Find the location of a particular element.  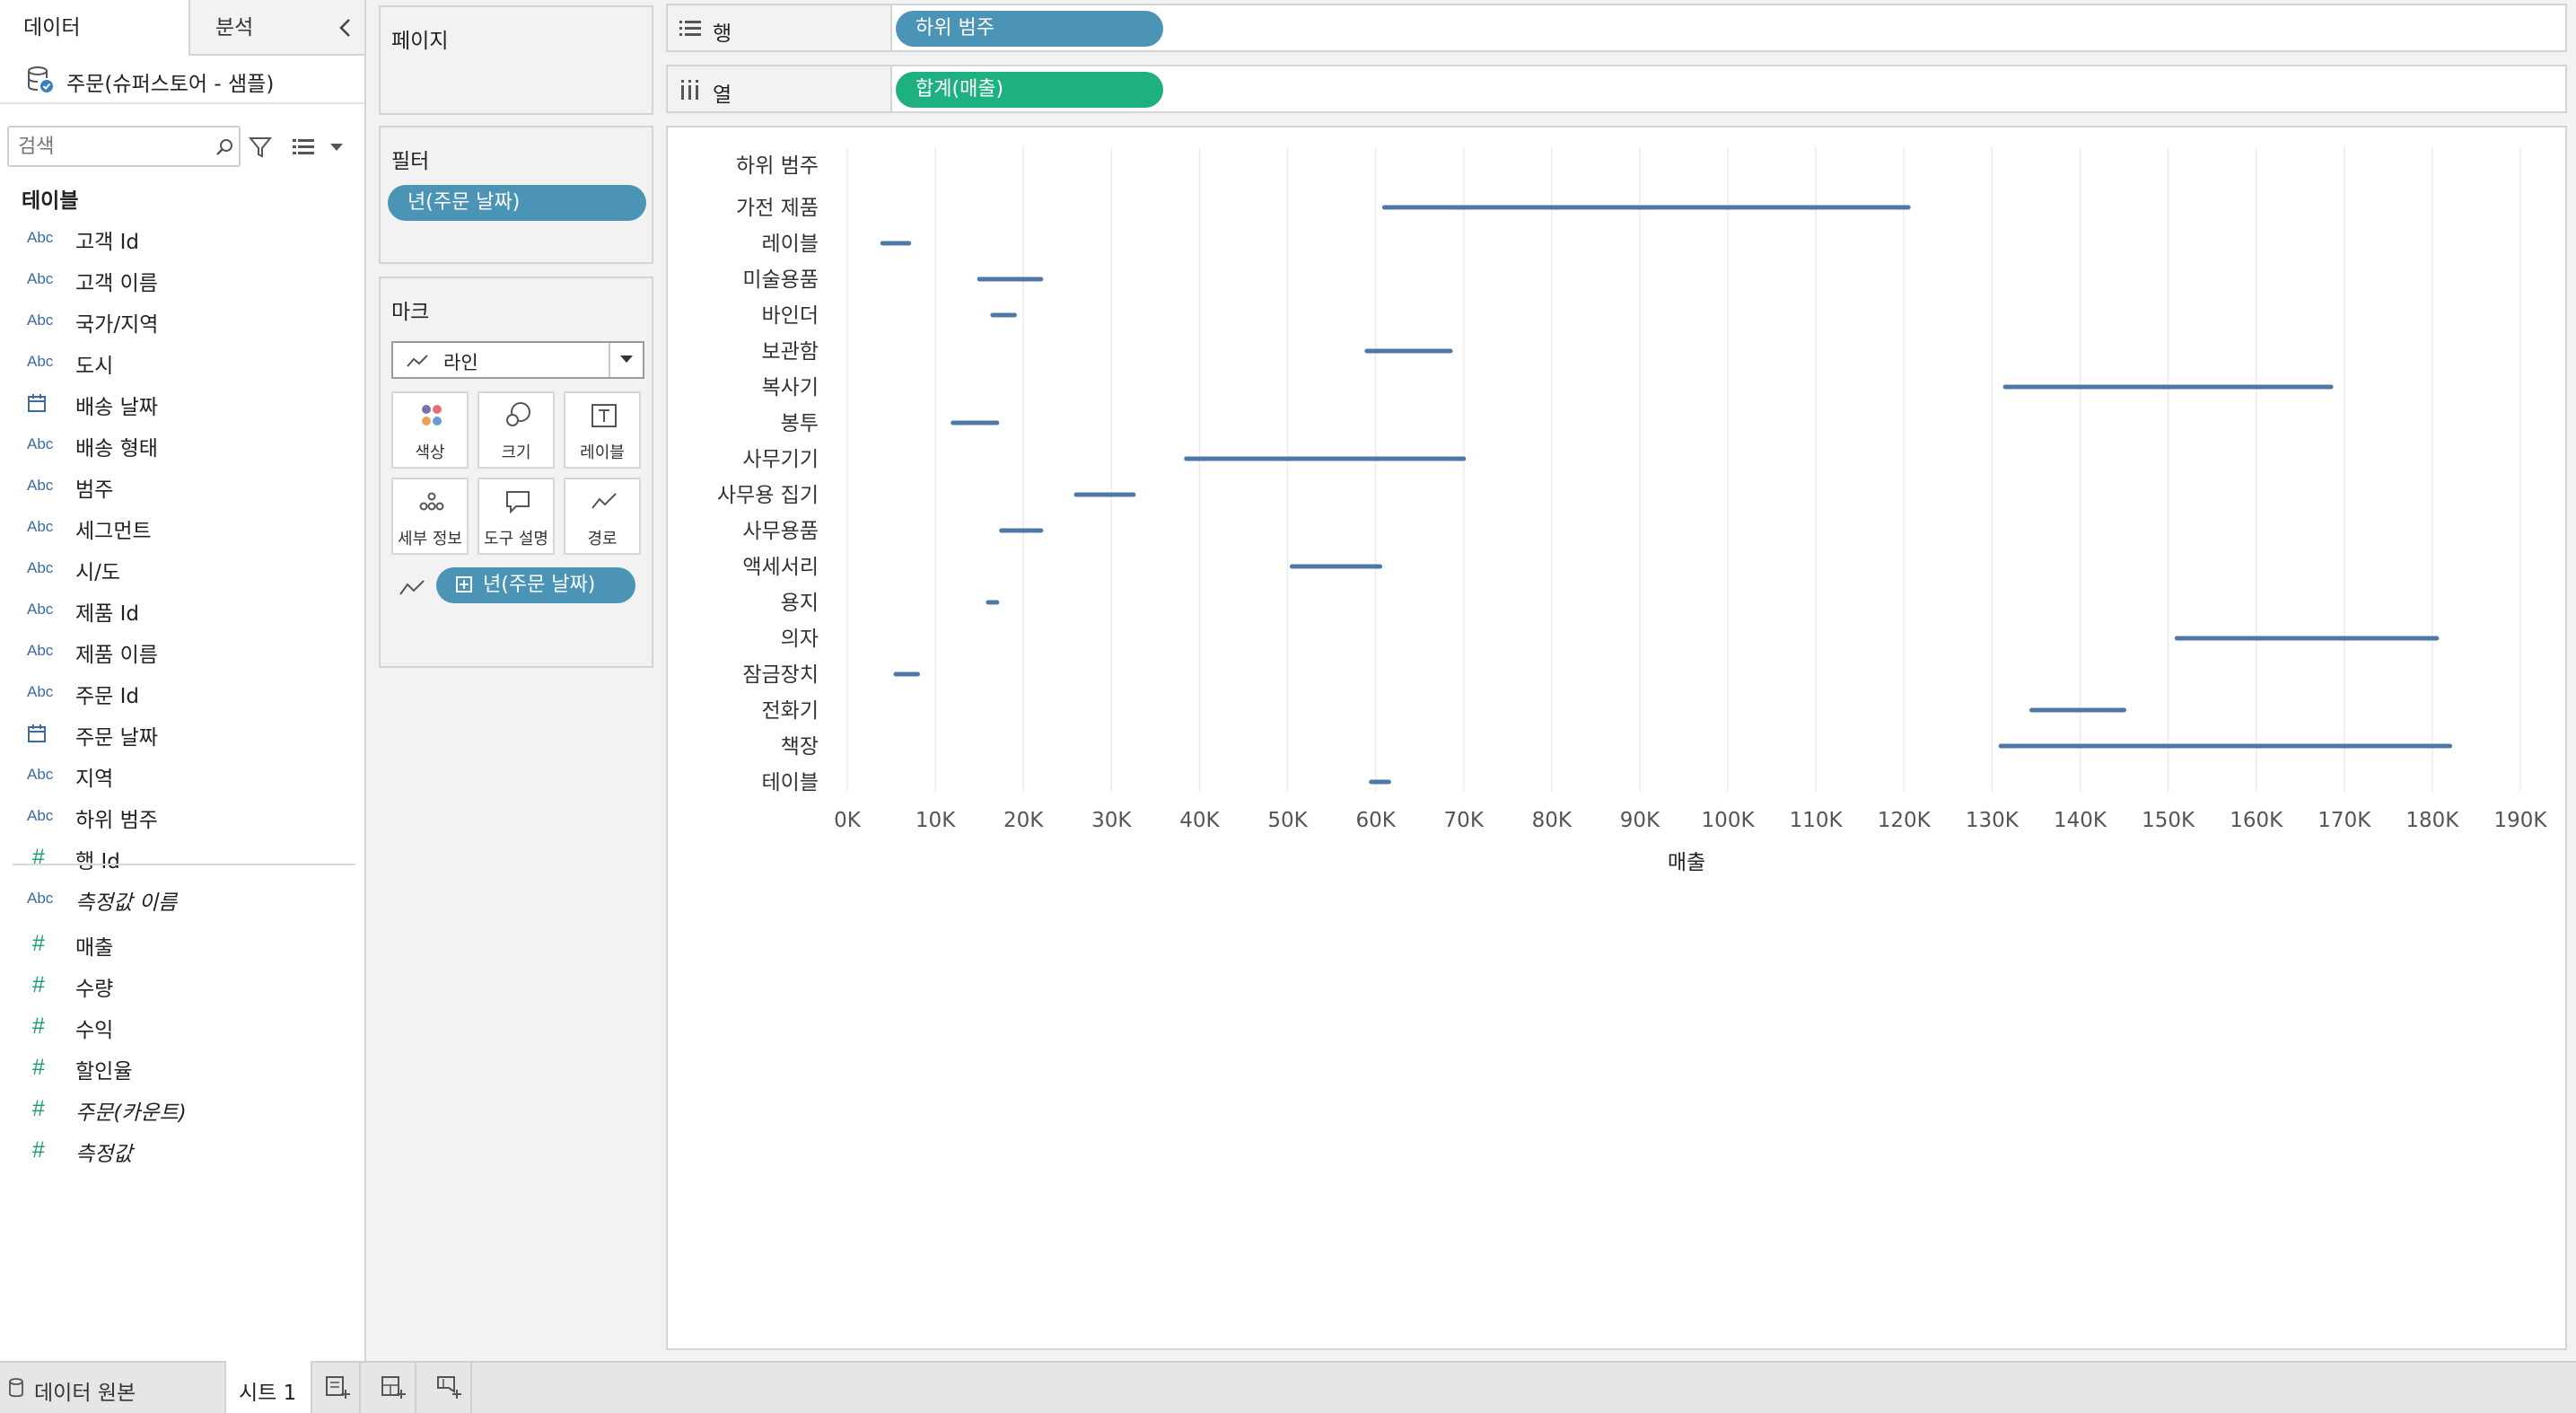

columns-shelf-header: 열 is located at coordinates (780, 88).